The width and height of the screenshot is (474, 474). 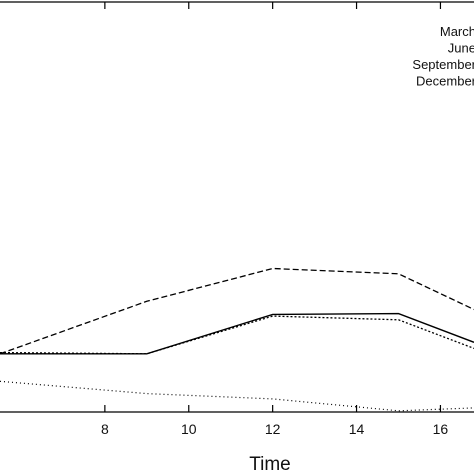 I want to click on legend-label-december: December, so click(x=445, y=81).